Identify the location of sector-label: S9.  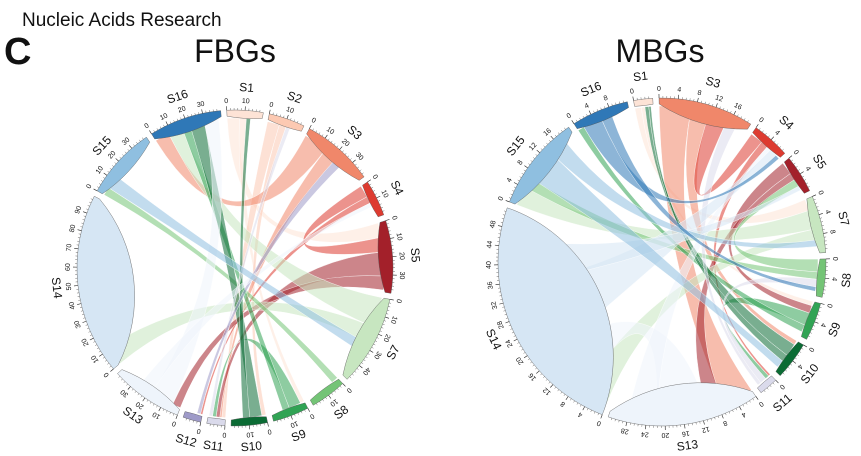
(298, 435).